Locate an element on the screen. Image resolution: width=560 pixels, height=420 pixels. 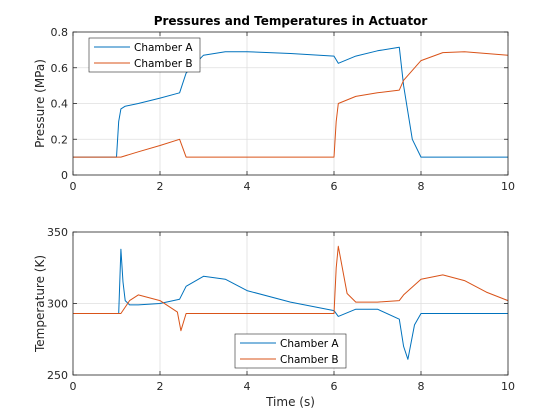
y-tick-label: 0.8 is located at coordinates (60, 32).